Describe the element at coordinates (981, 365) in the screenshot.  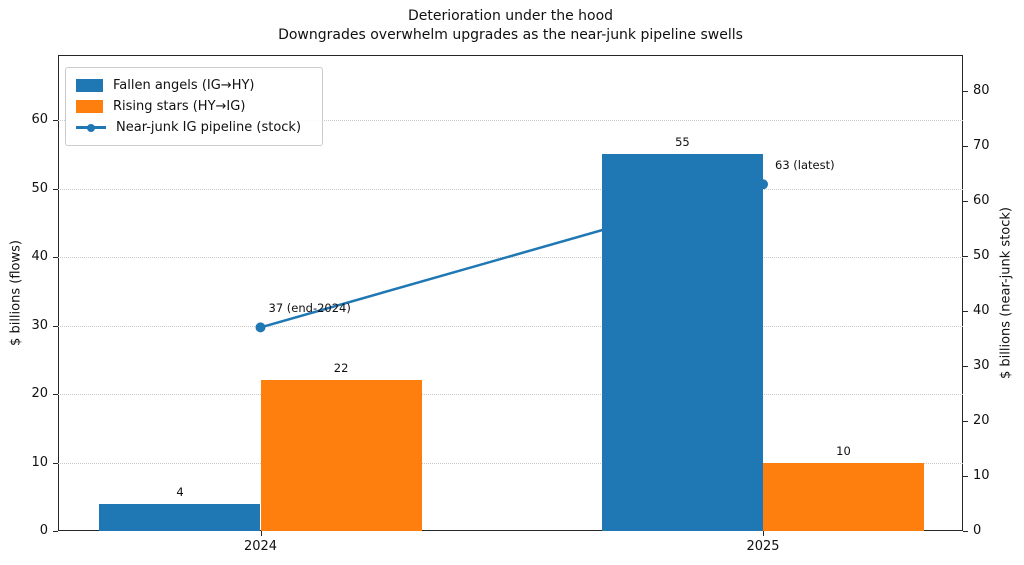
I see `y-tick-label-right: 30` at that location.